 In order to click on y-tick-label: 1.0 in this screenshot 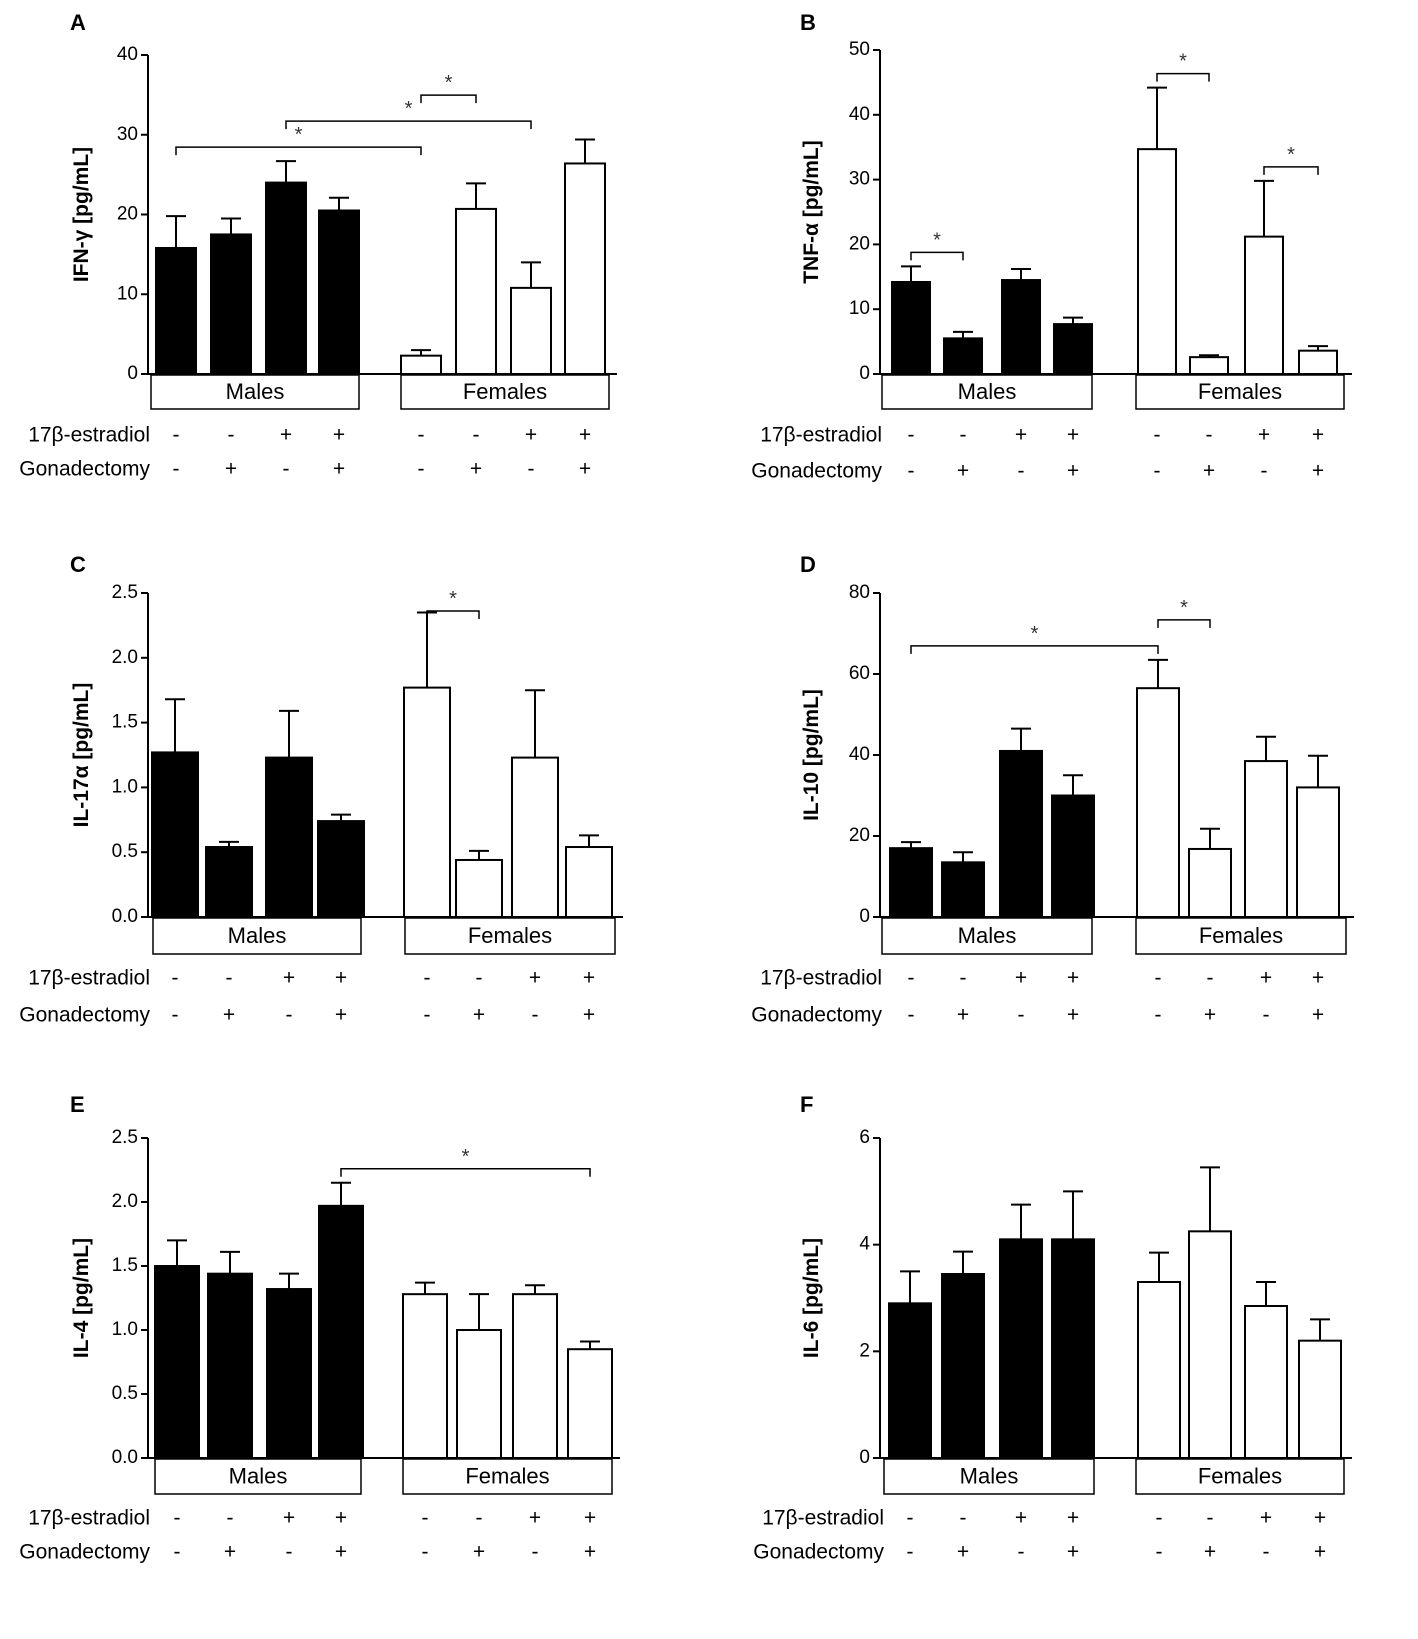, I will do `click(125, 786)`.